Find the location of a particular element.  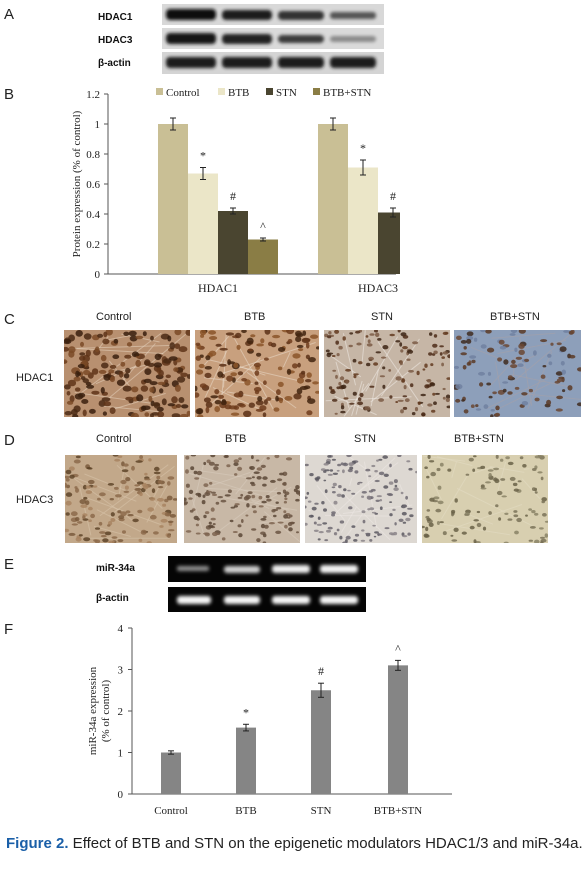

ihc-c-label-btb: BTB is located at coordinates (255, 317).